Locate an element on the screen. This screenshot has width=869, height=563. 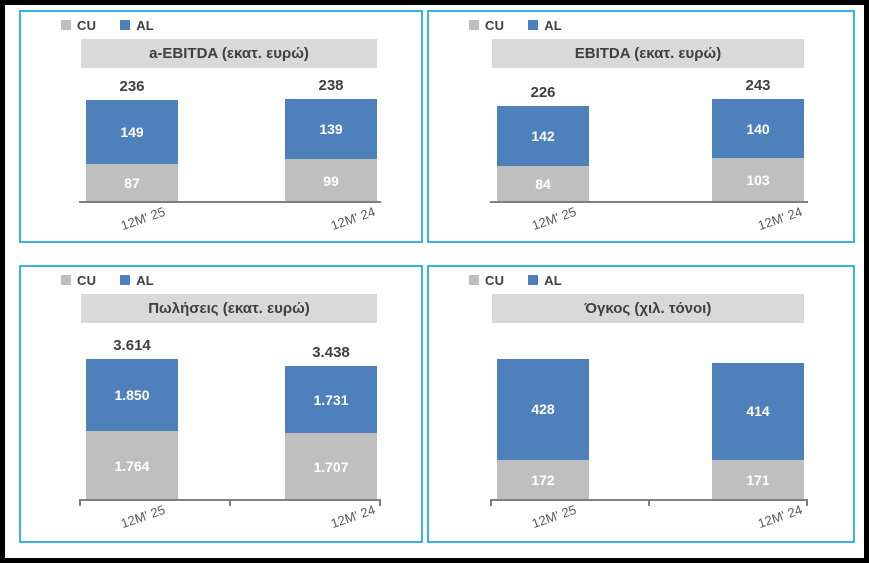
al-segment: 1.850 is located at coordinates (132, 395).